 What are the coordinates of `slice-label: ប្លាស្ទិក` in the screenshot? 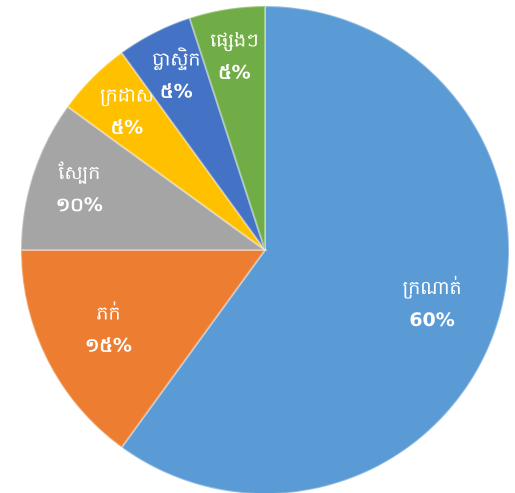 It's located at (176, 59).